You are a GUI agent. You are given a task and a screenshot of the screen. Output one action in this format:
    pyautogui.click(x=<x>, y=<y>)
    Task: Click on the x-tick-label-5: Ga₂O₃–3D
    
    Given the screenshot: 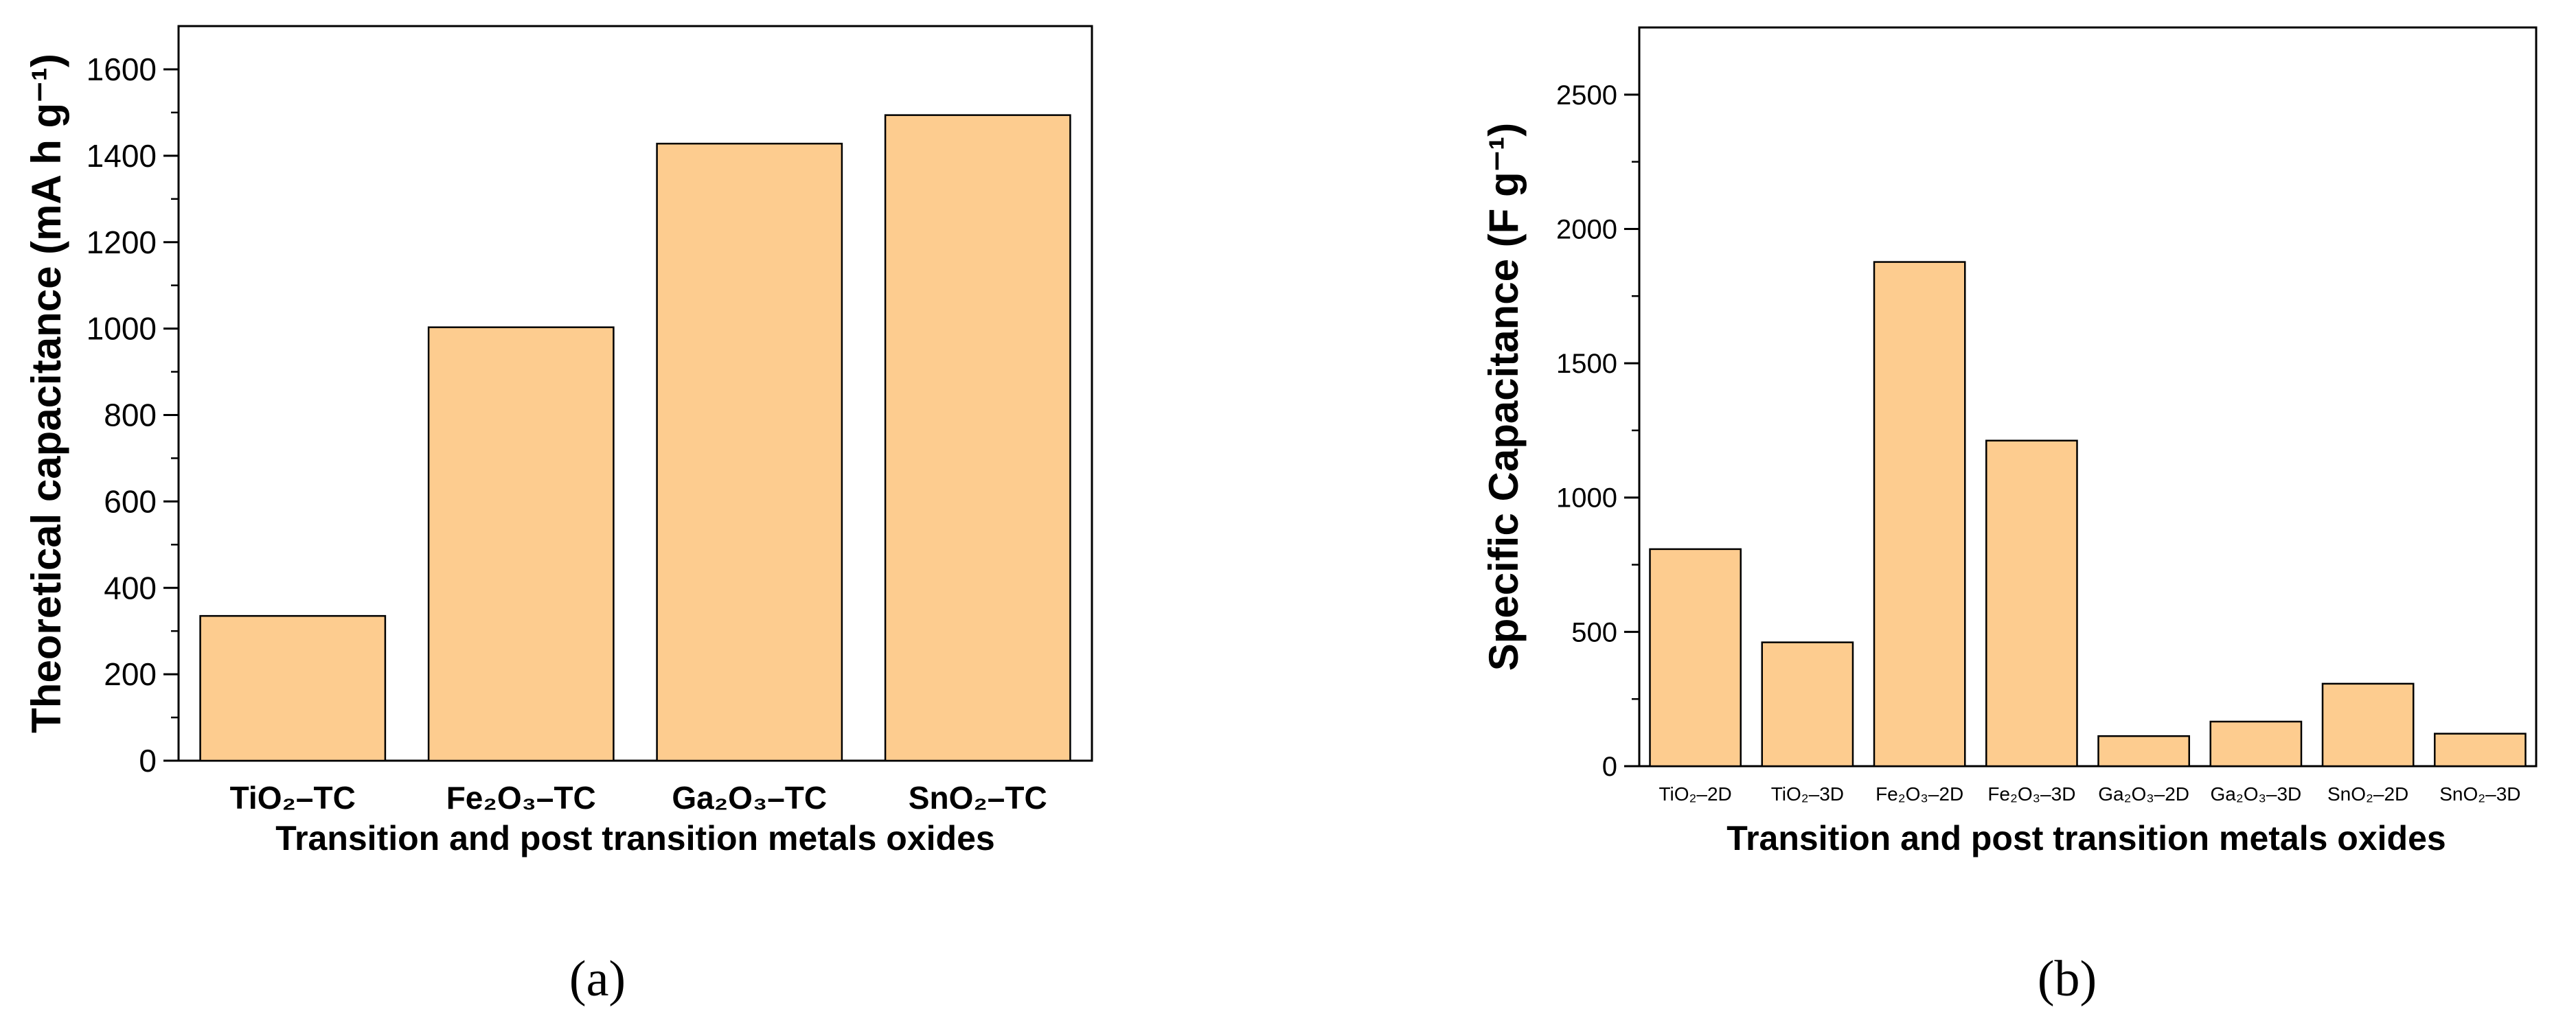 What is the action you would take?
    pyautogui.click(x=2255, y=794)
    